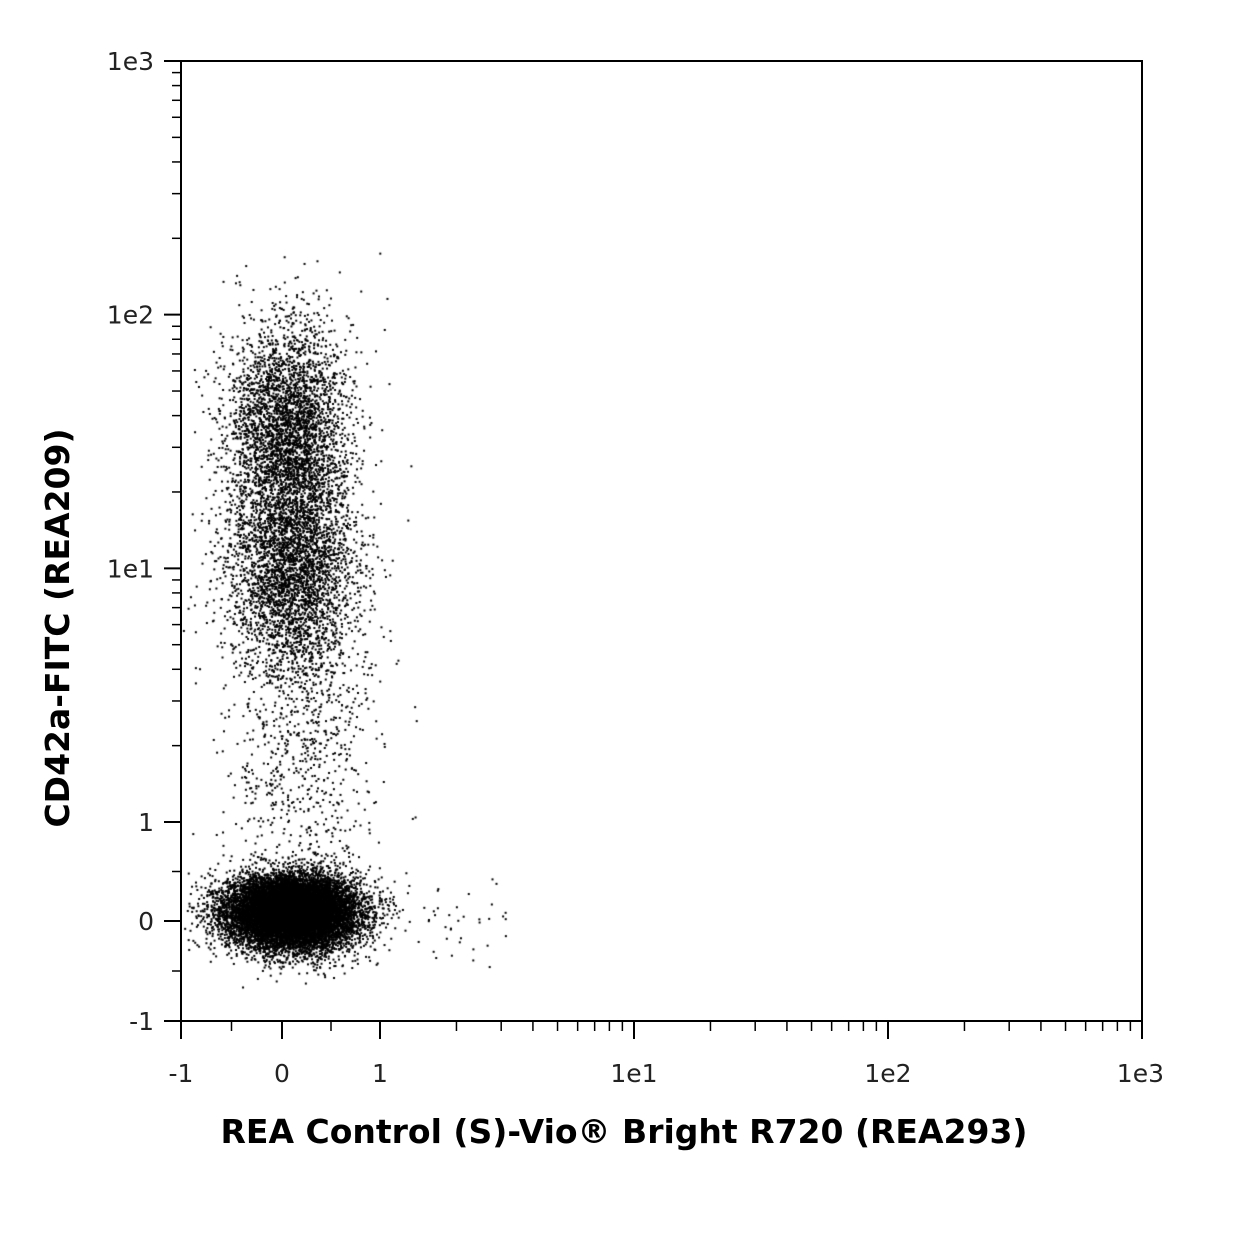 The width and height of the screenshot is (1250, 1250). Describe the element at coordinates (146, 822) in the screenshot. I see `y-tick-label: 1` at that location.